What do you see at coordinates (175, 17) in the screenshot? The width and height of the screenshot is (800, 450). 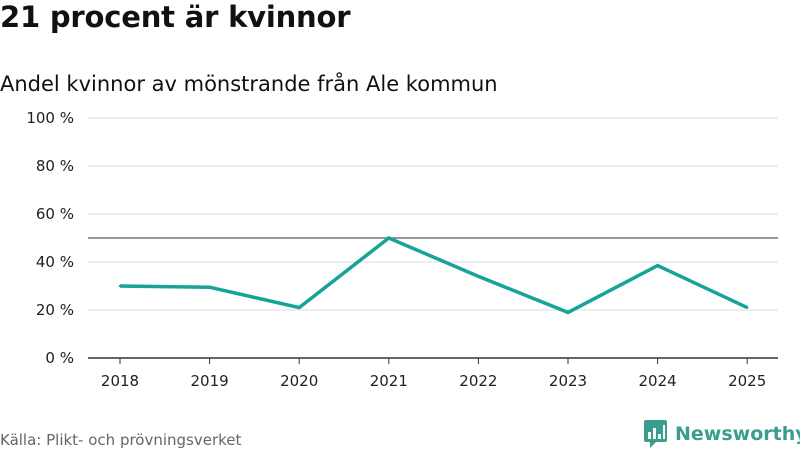 I see `chart-title: 21 procent är kvinnor` at bounding box center [175, 17].